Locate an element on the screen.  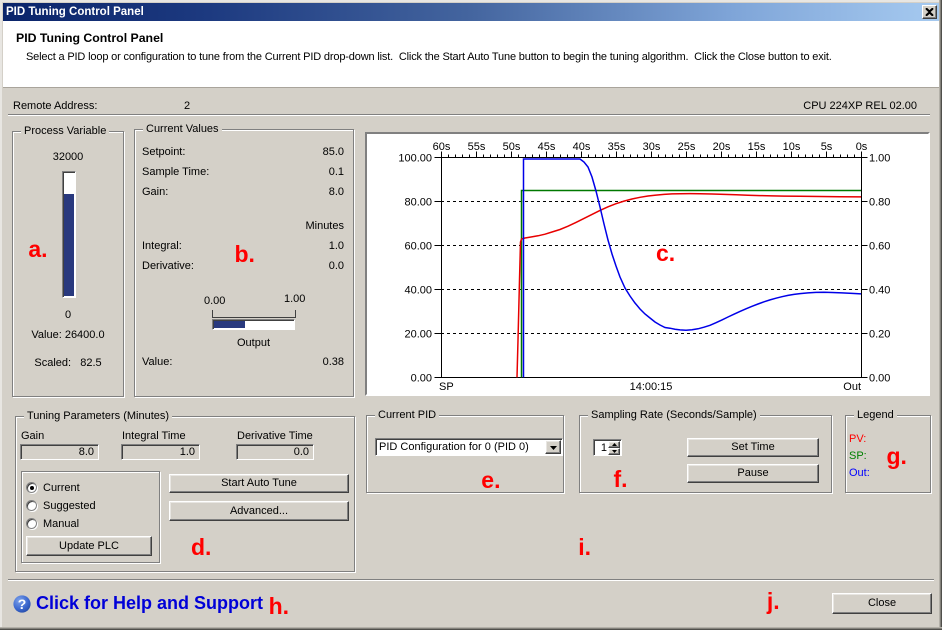
svg-text: 0s is located at coordinates (862, 147).